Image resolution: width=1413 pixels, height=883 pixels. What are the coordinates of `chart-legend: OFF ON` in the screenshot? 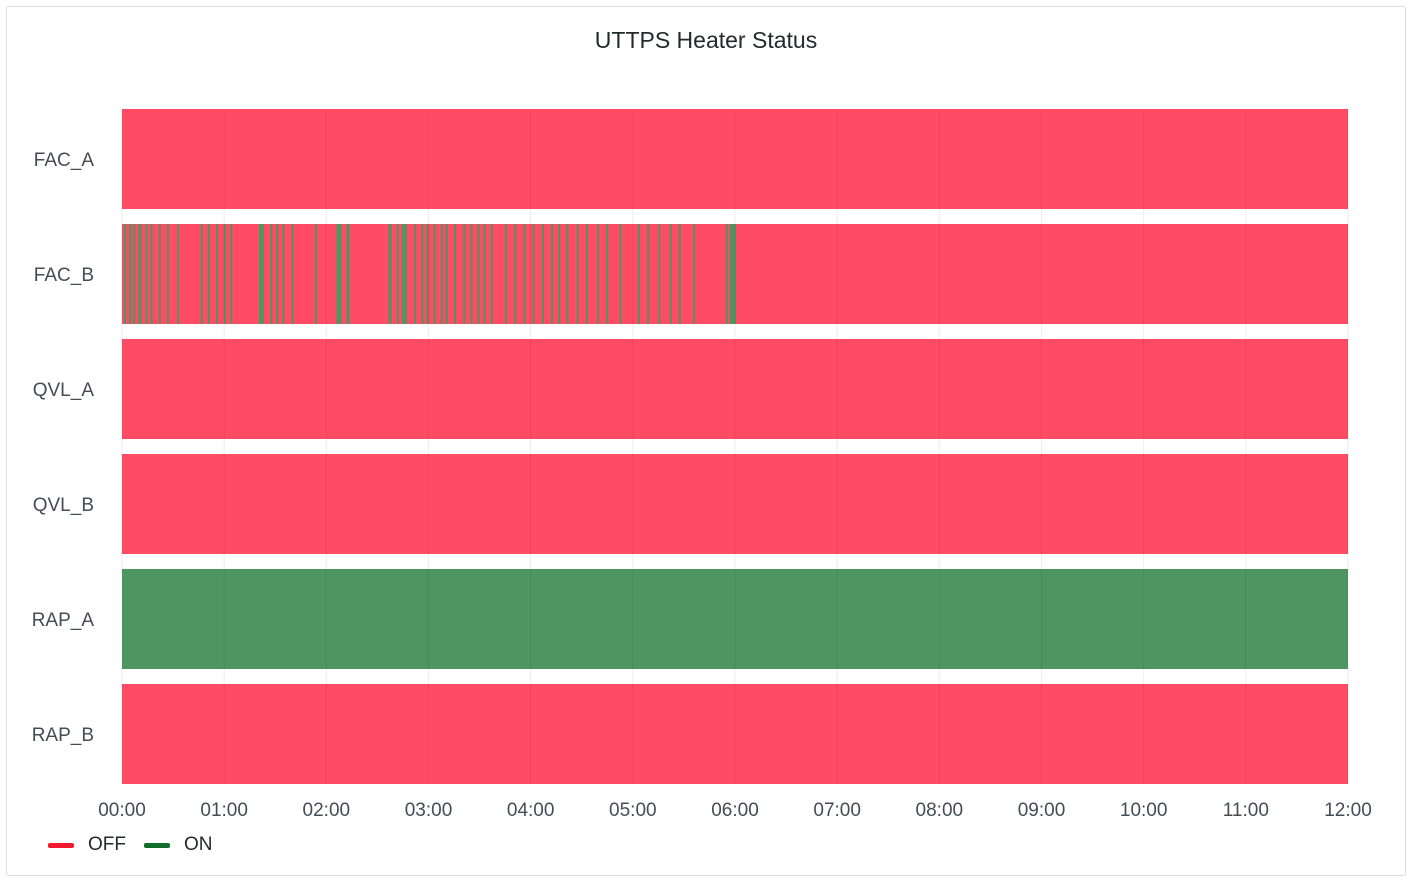 It's located at (139, 845).